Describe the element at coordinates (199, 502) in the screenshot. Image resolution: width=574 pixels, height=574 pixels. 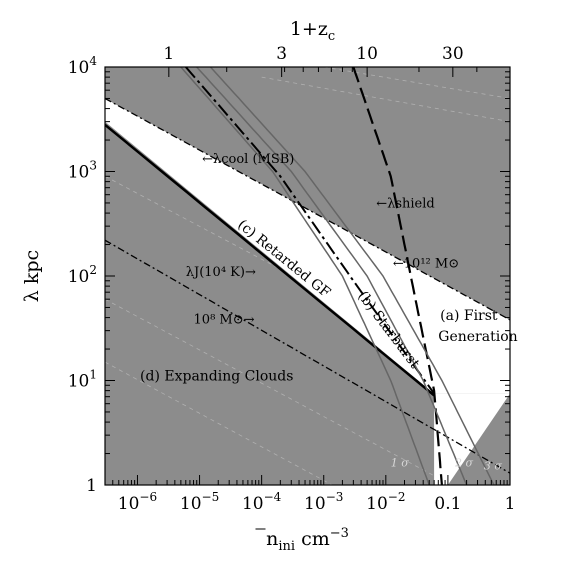
I see `x-tick-label: 10⁻⁵` at that location.